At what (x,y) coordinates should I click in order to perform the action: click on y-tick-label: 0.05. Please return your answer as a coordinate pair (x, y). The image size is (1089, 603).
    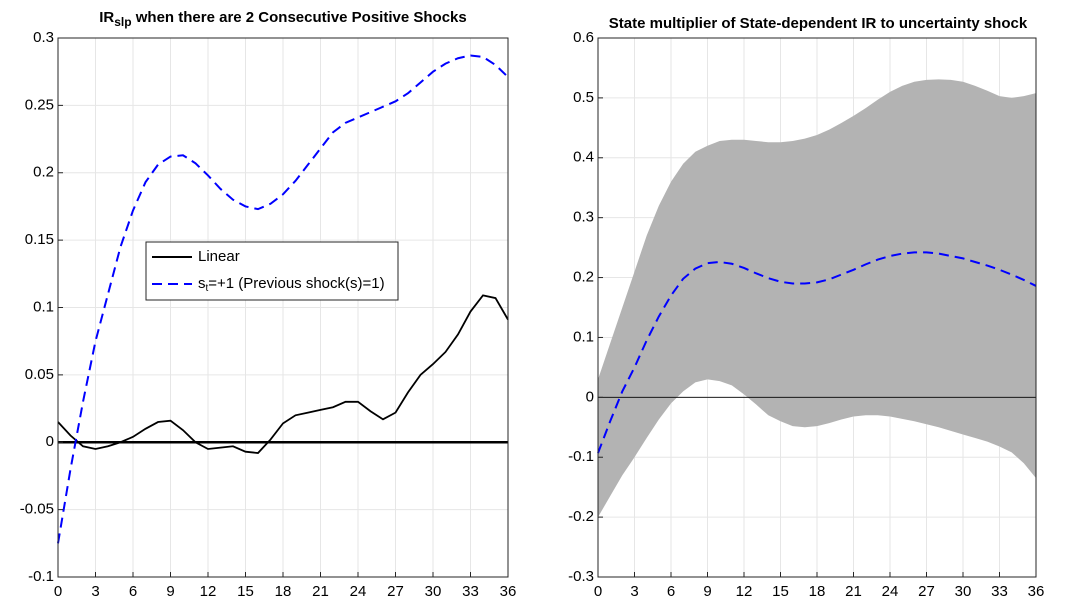
    Looking at the image, I should click on (39, 374).